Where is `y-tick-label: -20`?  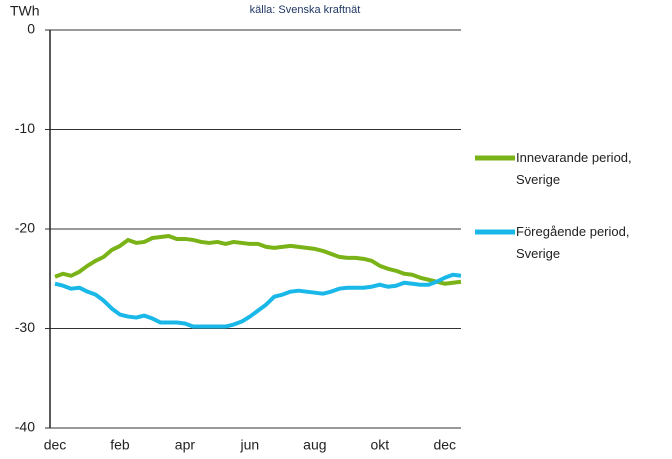 y-tick-label: -20 is located at coordinates (25, 228).